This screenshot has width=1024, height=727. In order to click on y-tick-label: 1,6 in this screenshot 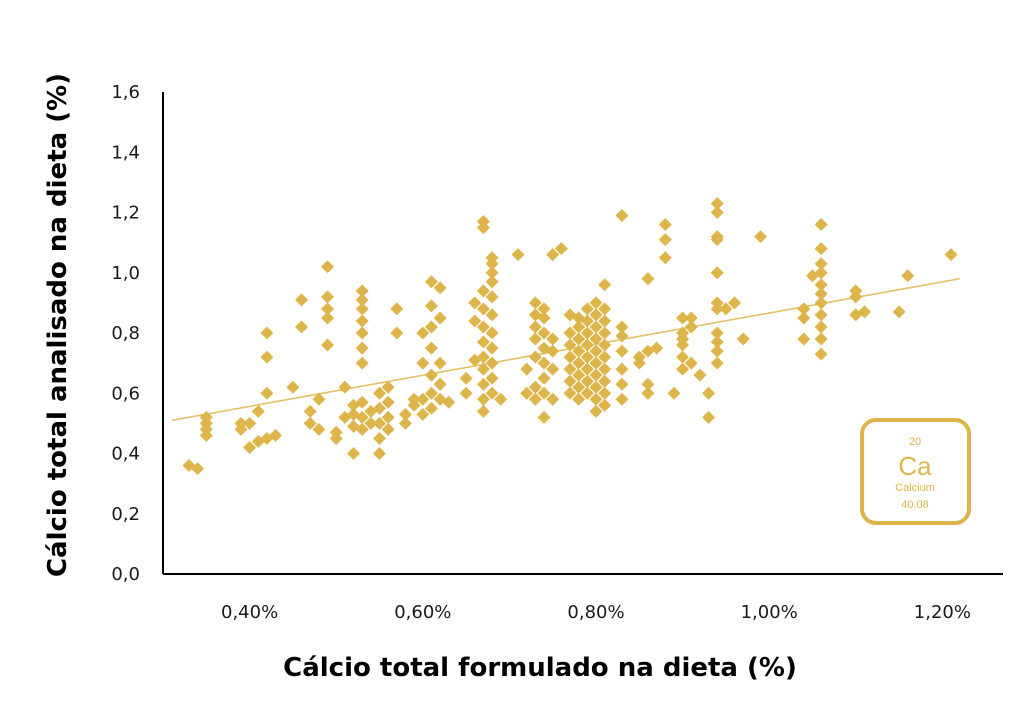, I will do `click(125, 92)`.